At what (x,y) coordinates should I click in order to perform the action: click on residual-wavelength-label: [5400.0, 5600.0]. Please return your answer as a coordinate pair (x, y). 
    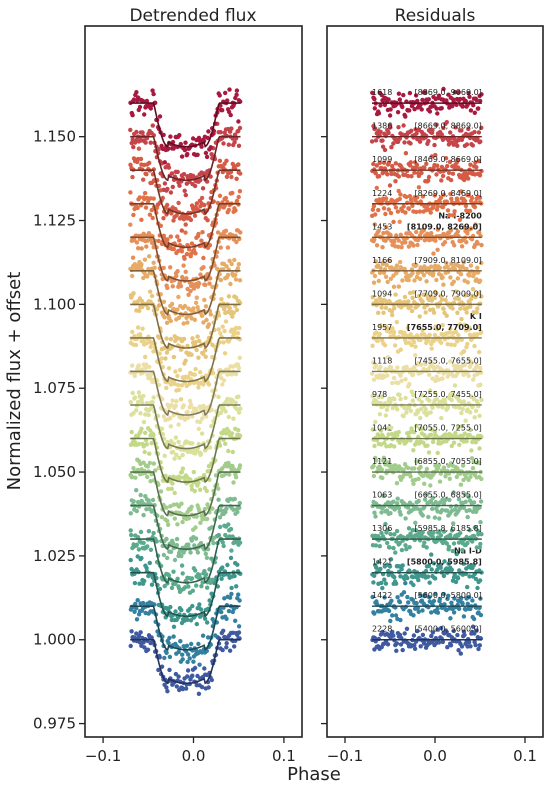
    Looking at the image, I should click on (447, 629).